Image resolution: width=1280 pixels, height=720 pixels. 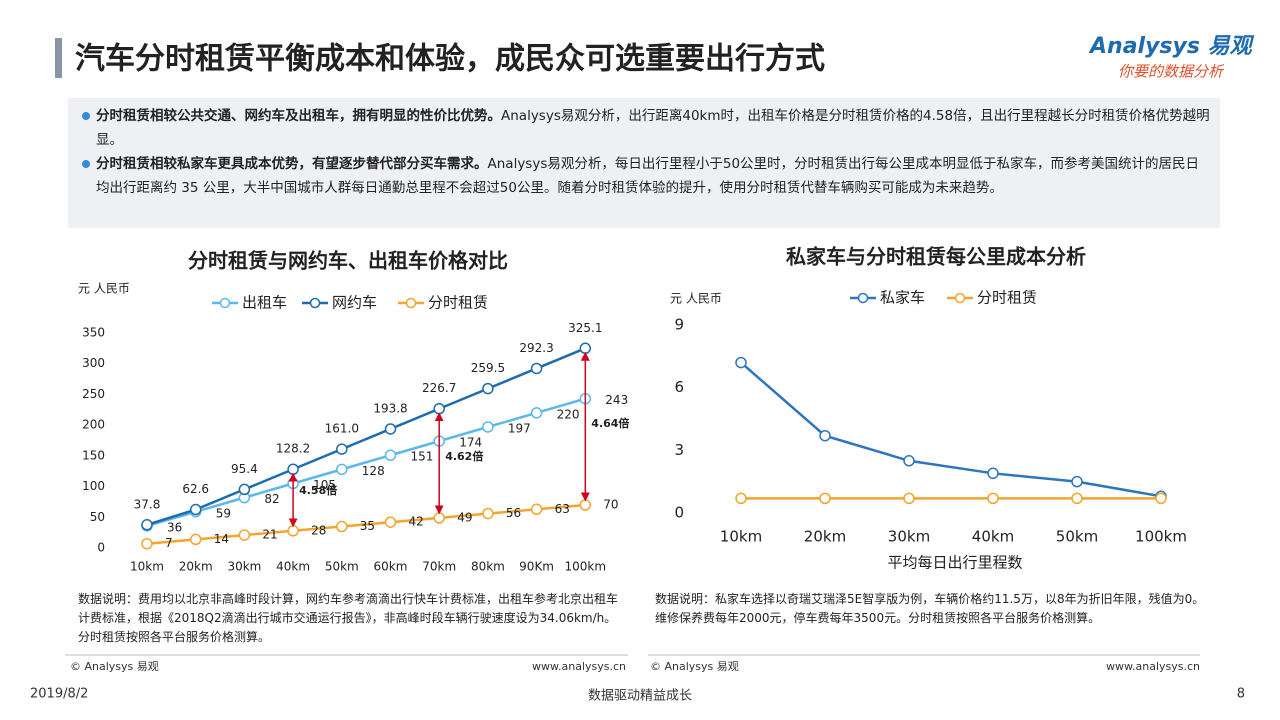 I want to click on y-tick-label: 50, so click(x=97, y=517).